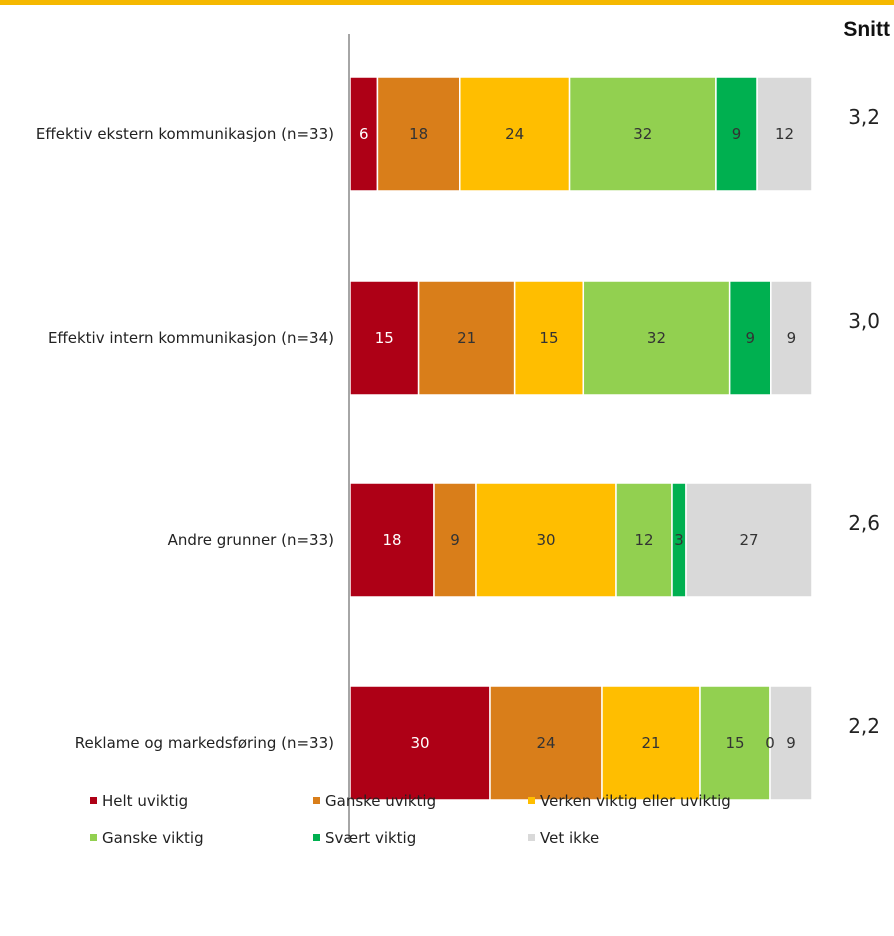 The width and height of the screenshot is (894, 936). Describe the element at coordinates (770, 743) in the screenshot. I see `data-label: 0` at that location.